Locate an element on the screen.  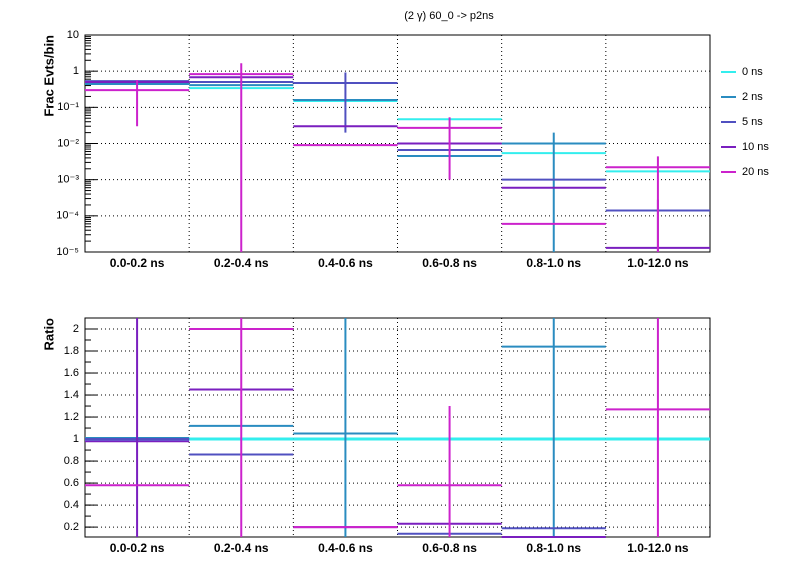
y-tick-label: 10⁻³ is located at coordinates (68, 180).